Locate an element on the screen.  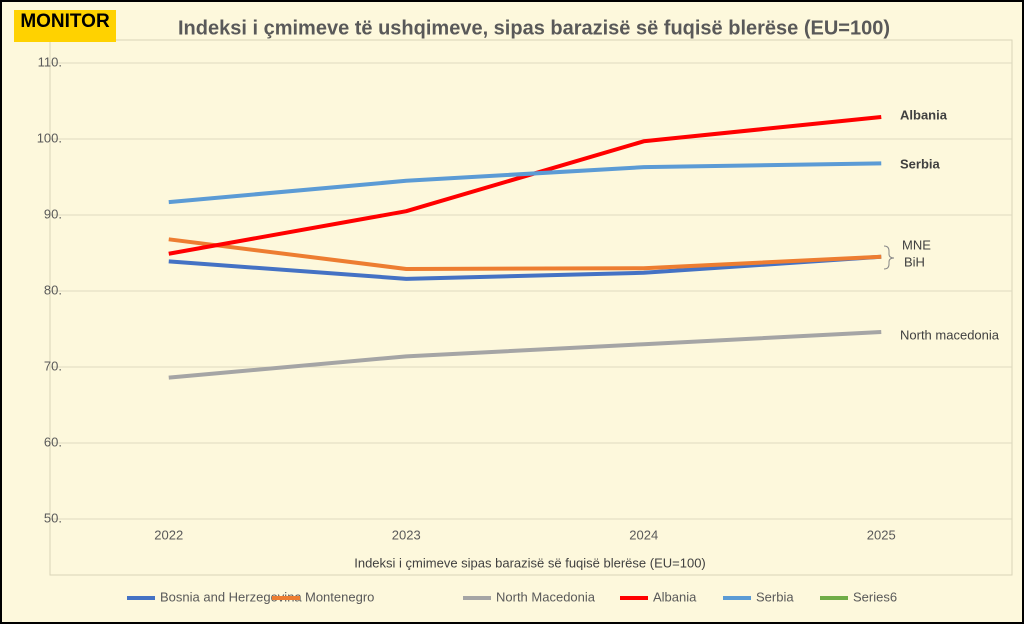
logo: MONITOR is located at coordinates (65, 21).